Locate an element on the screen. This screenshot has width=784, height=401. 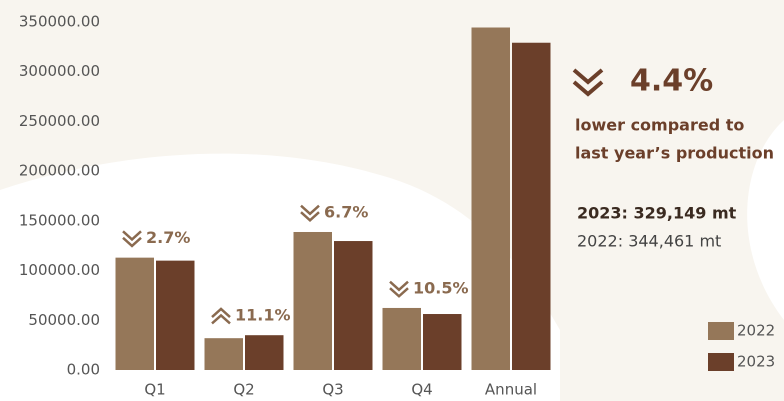
change-label: 2.7% is located at coordinates (168, 237).